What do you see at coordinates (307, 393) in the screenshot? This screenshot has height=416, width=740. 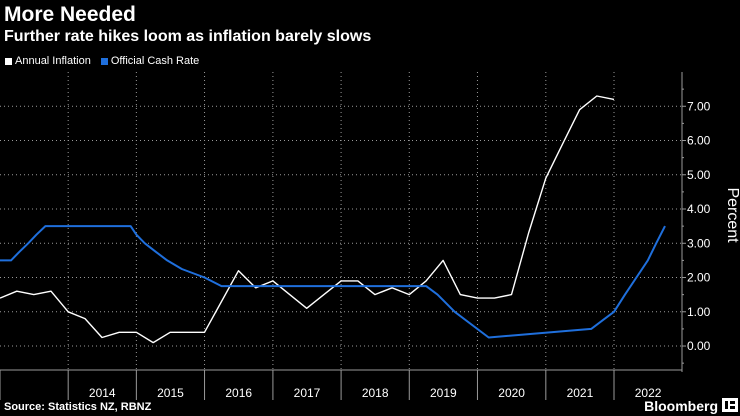 I see `x-tick-label: 2017` at bounding box center [307, 393].